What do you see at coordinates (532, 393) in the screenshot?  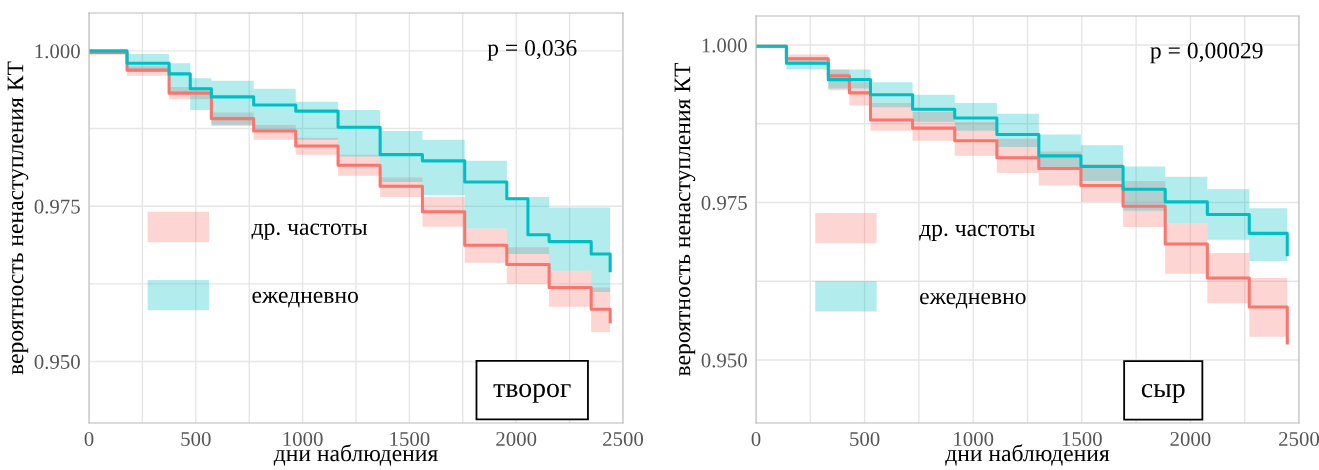 I see `annotation: творог` at bounding box center [532, 393].